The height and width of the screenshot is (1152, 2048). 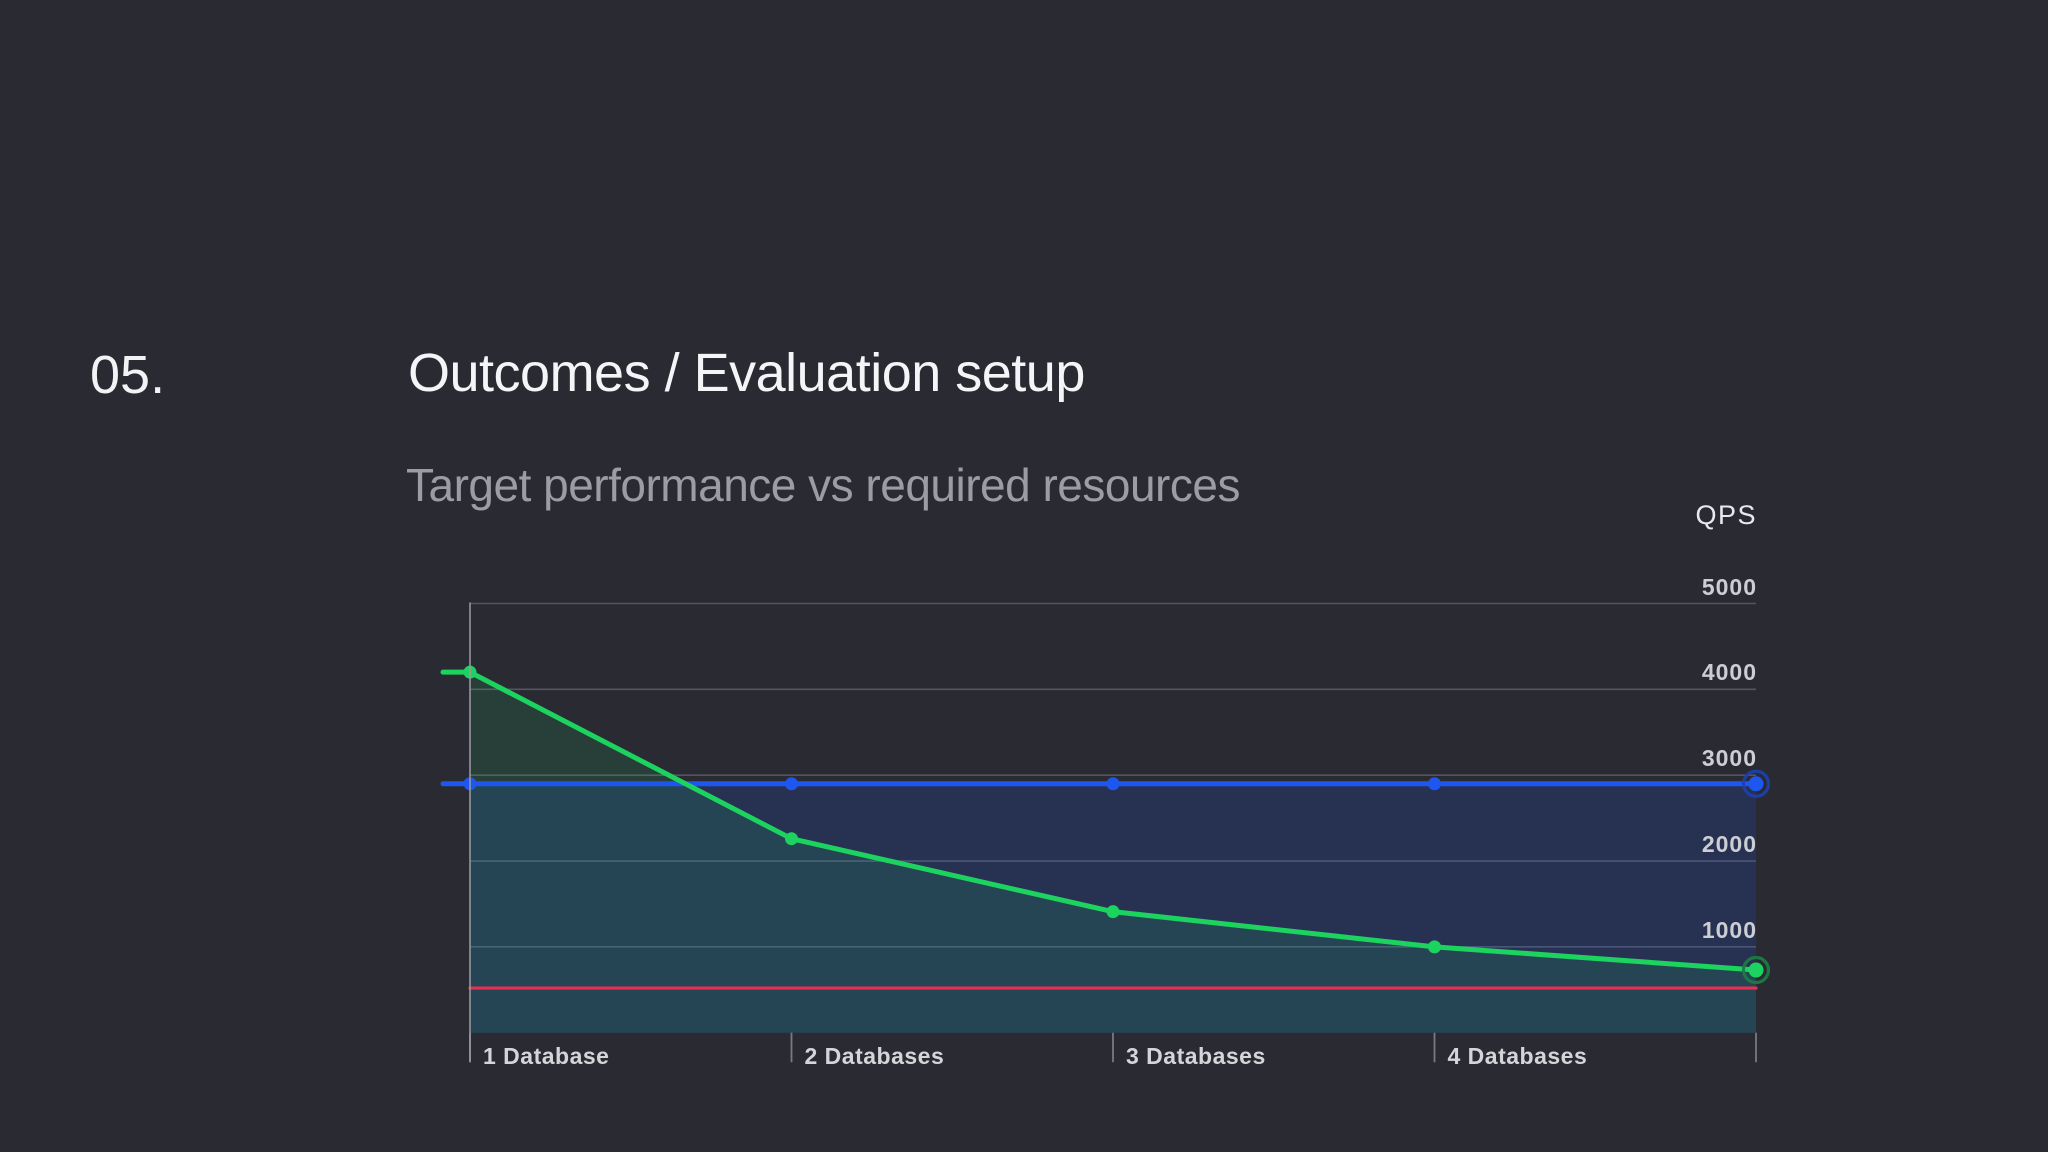 I want to click on green-decreasing-line-end-ring, so click(x=1756, y=970).